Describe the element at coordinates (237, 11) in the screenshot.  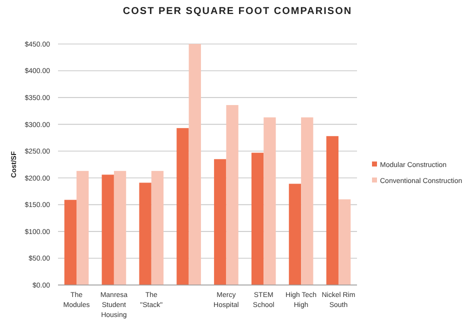
I see `chart-title: COST PER SQUARE FOOT COMPARISON` at that location.